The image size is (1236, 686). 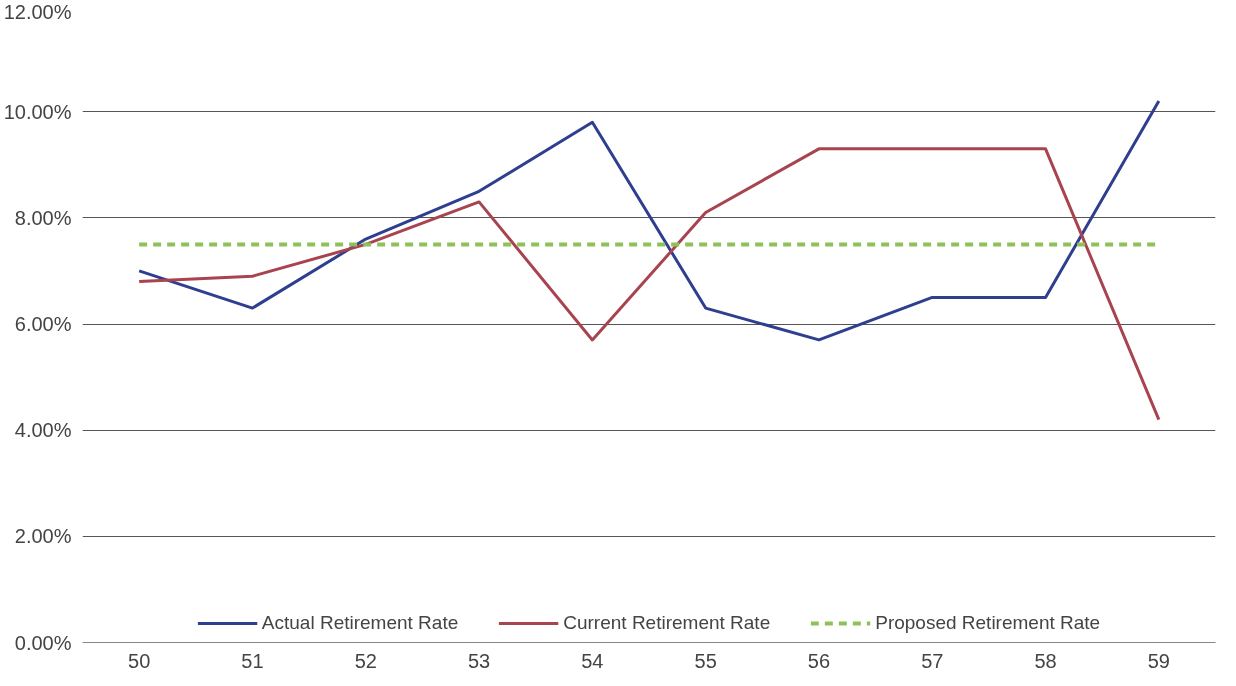 What do you see at coordinates (139, 660) in the screenshot?
I see `x-tick-label: 50` at bounding box center [139, 660].